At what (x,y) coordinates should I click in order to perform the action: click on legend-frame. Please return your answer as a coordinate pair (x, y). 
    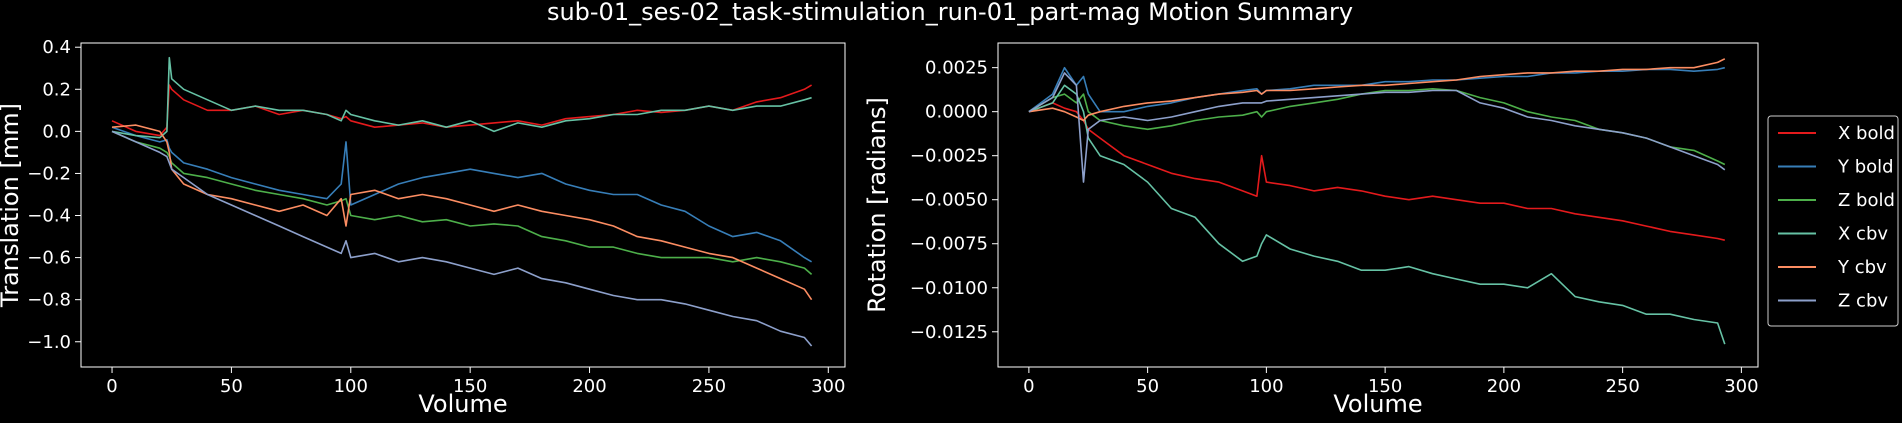
    Looking at the image, I should click on (1833, 221).